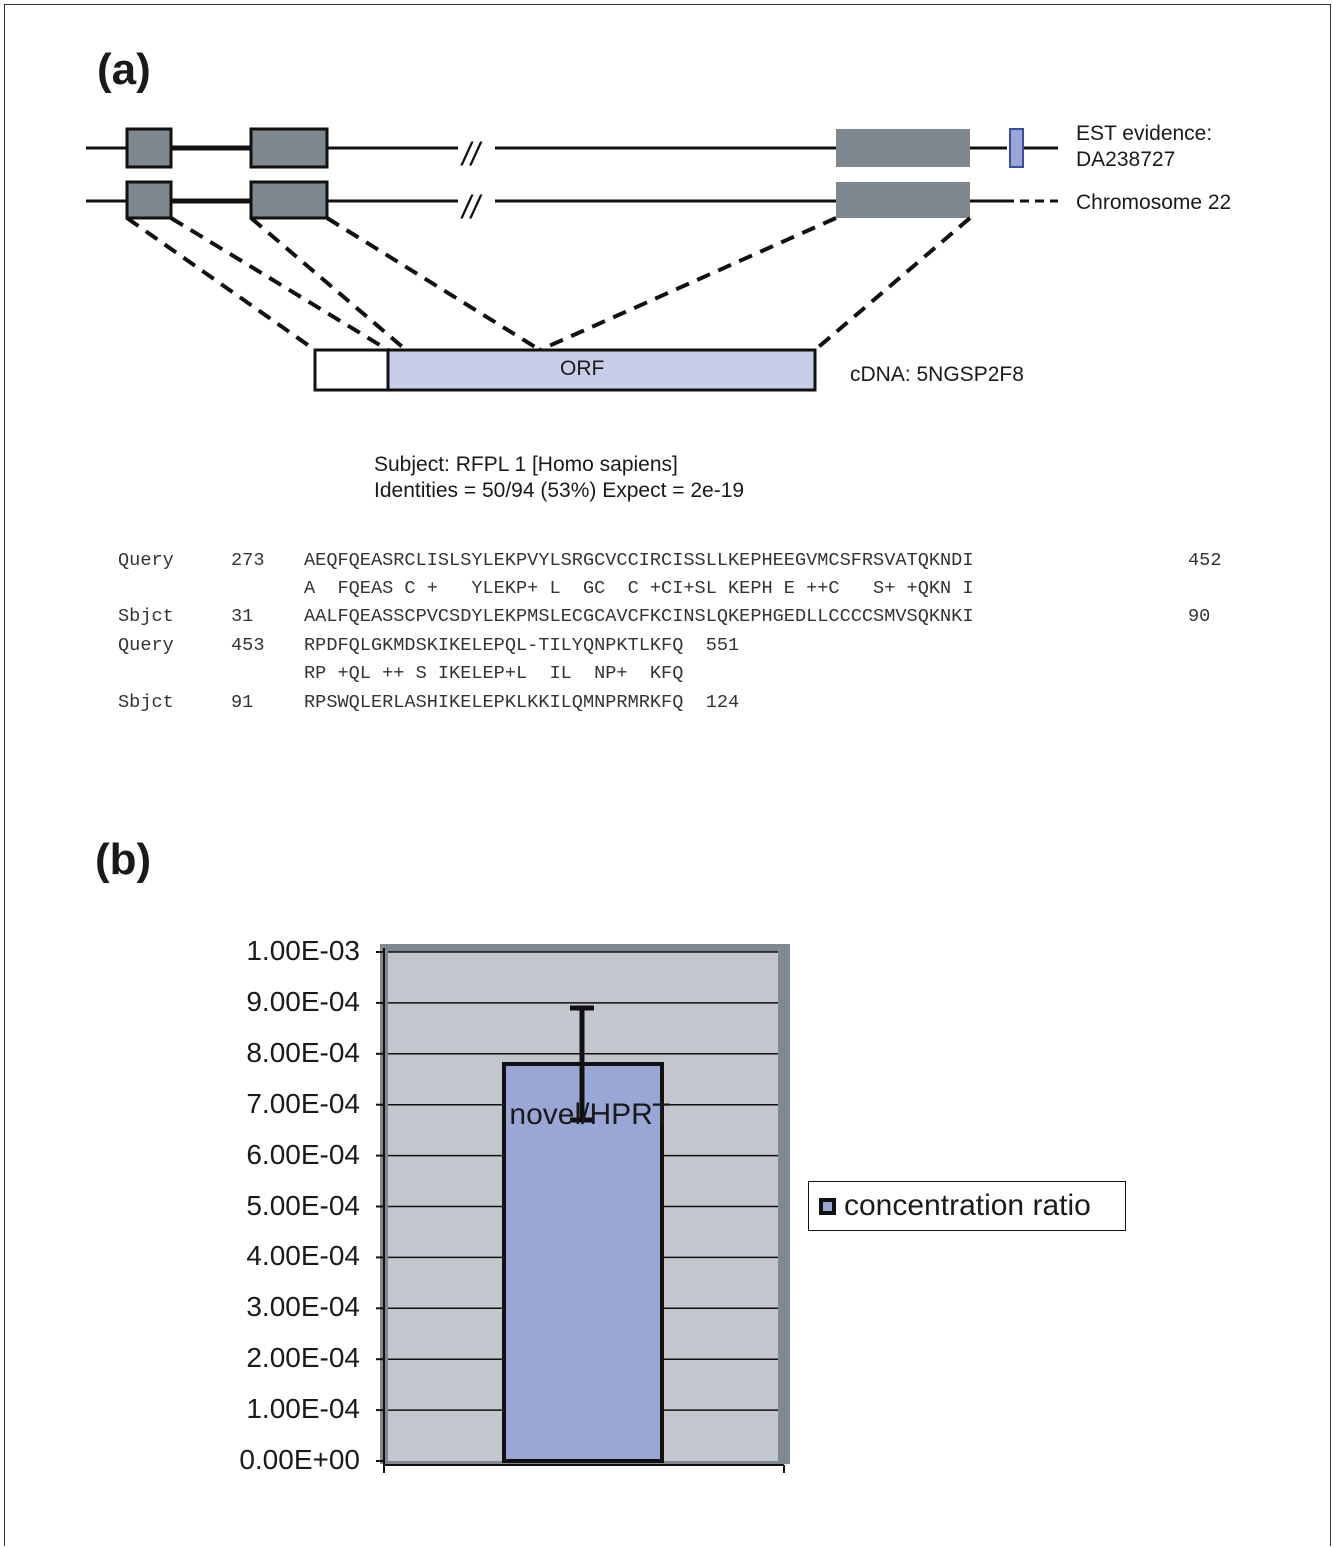  Describe the element at coordinates (299, 1459) in the screenshot. I see `y-tick-label: 0.00E+00` at that location.